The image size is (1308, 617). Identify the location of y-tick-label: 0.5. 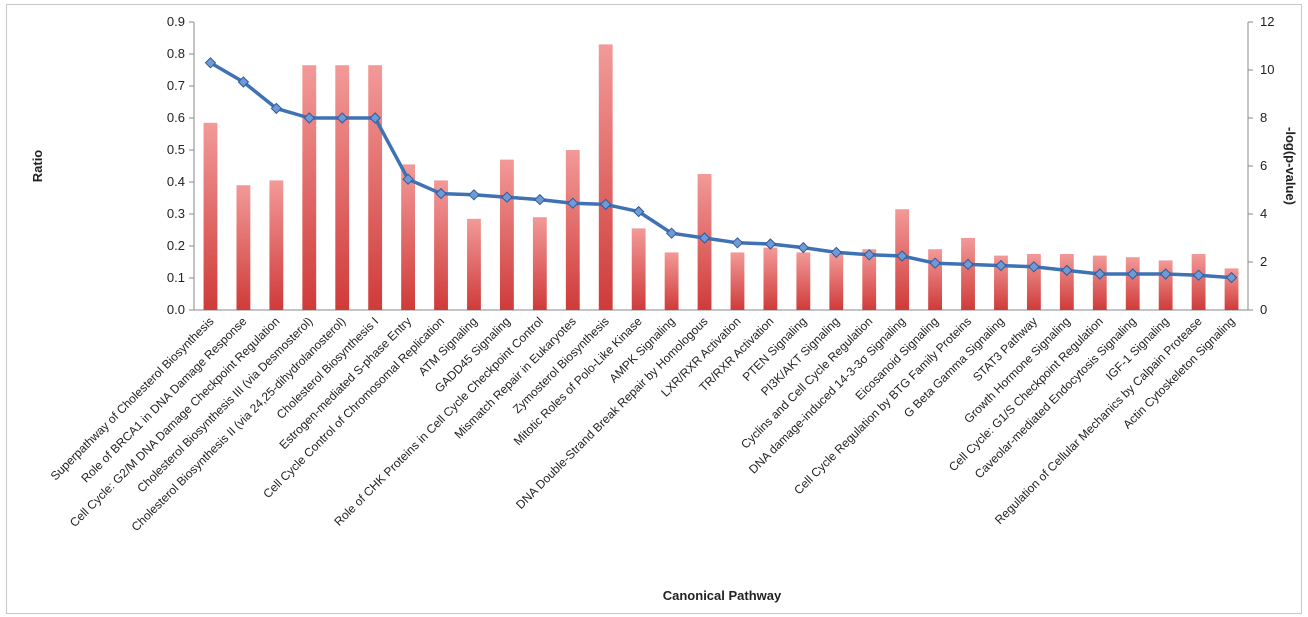
(176, 149).